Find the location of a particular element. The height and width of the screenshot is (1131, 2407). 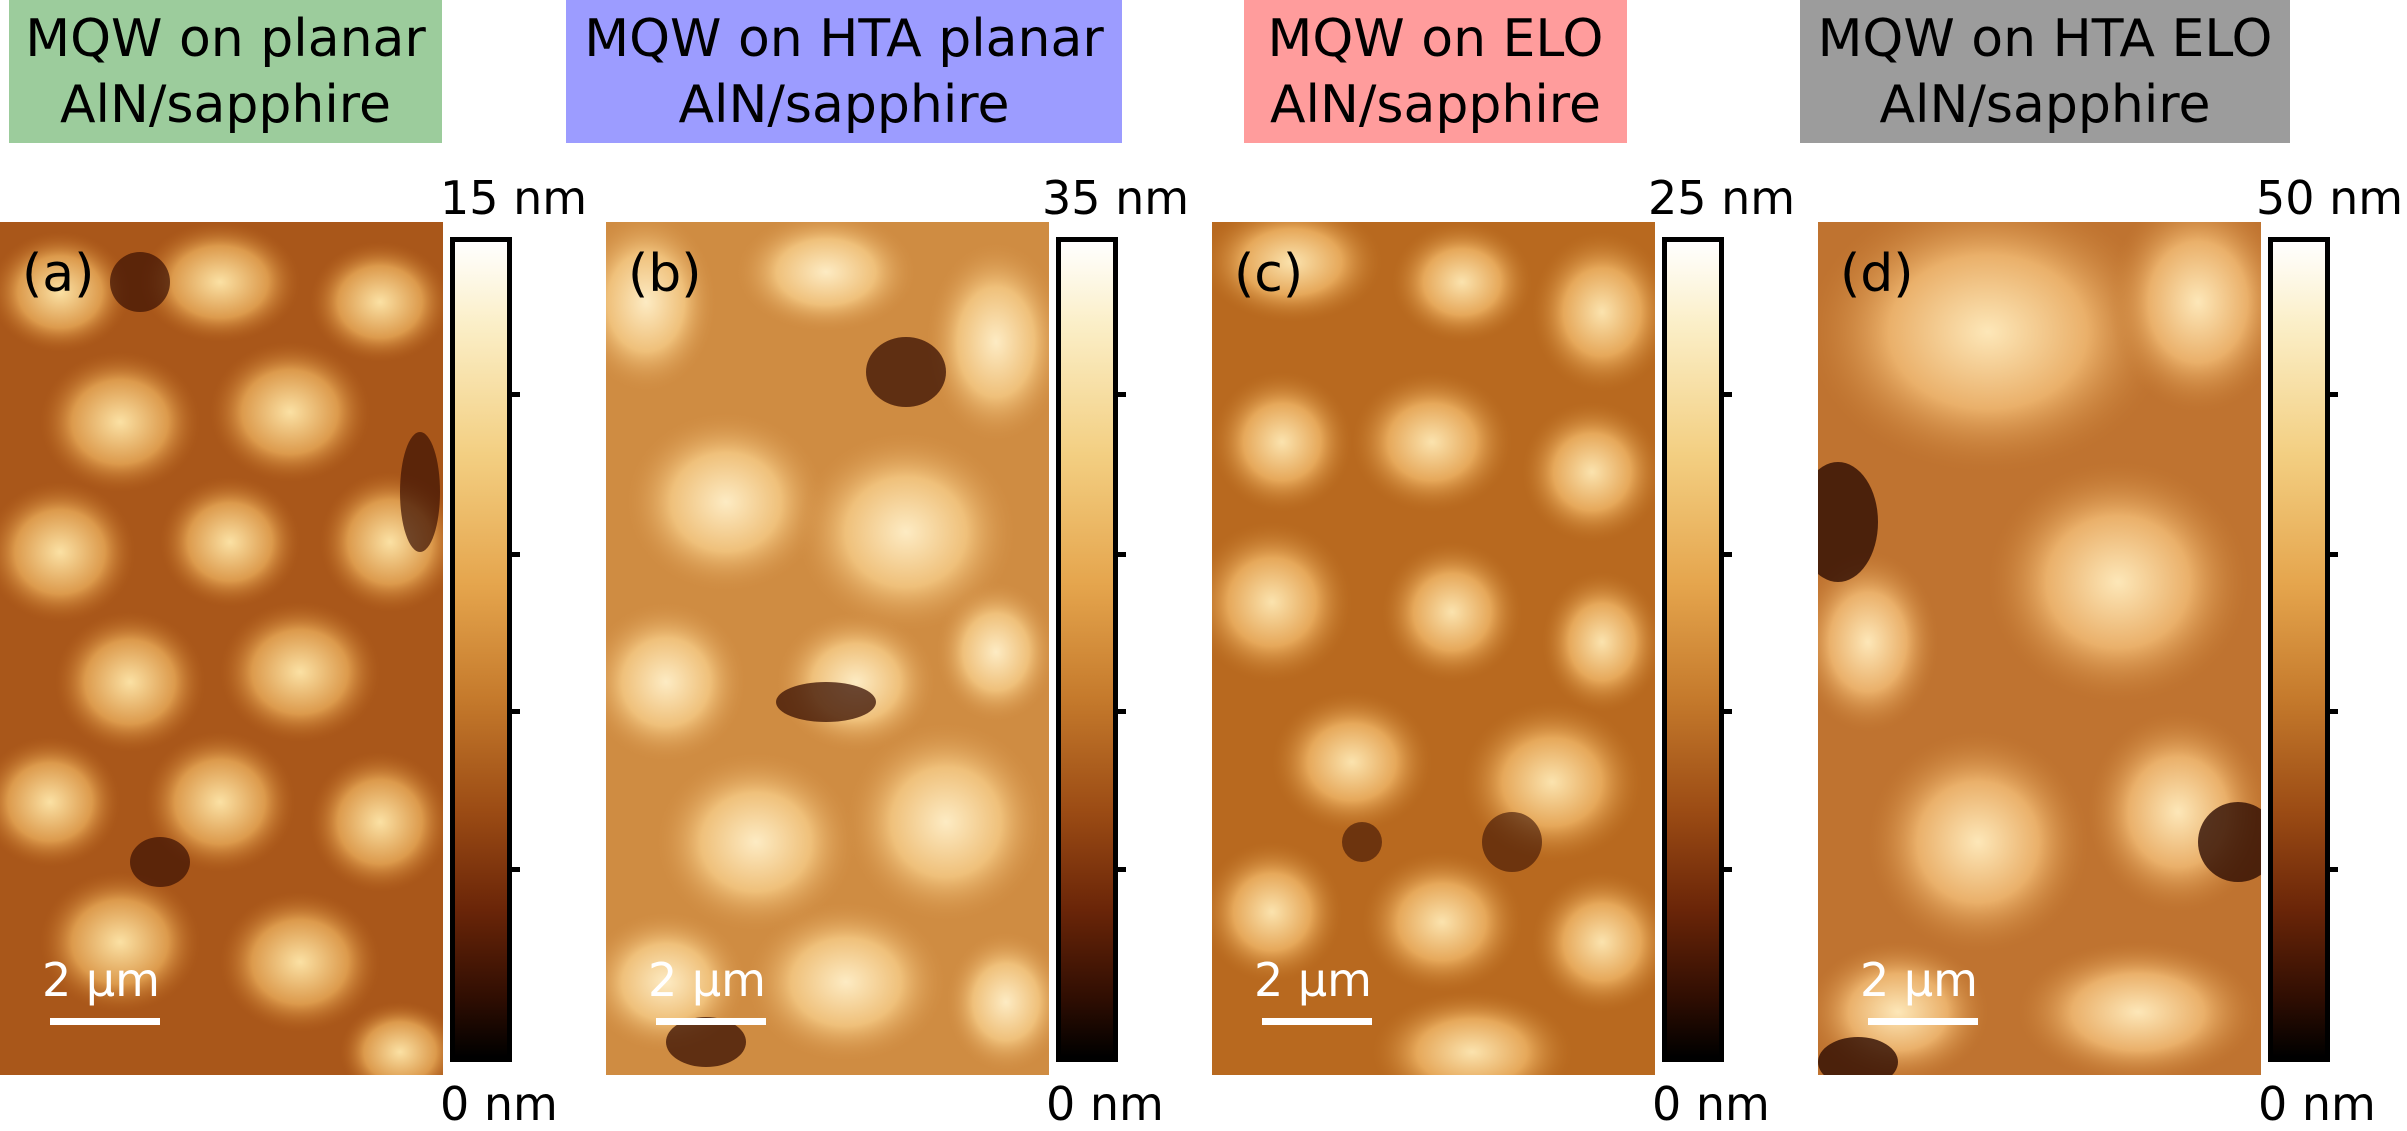

panel-d-title-line1: MQW on HTA ELO is located at coordinates (2045, 38).